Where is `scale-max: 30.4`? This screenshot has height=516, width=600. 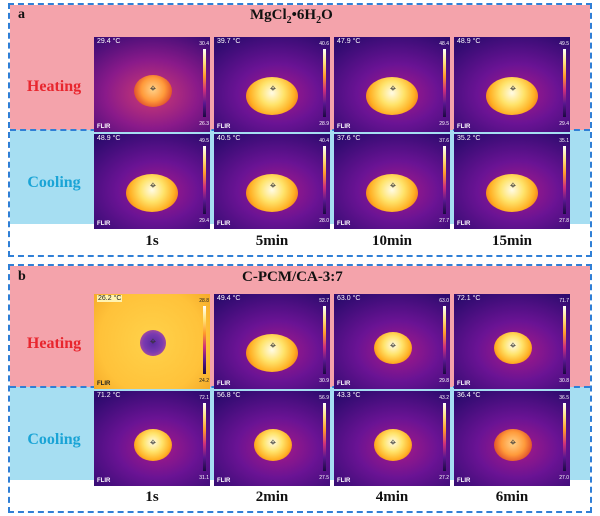
scale-max: 30.4 is located at coordinates (204, 44).